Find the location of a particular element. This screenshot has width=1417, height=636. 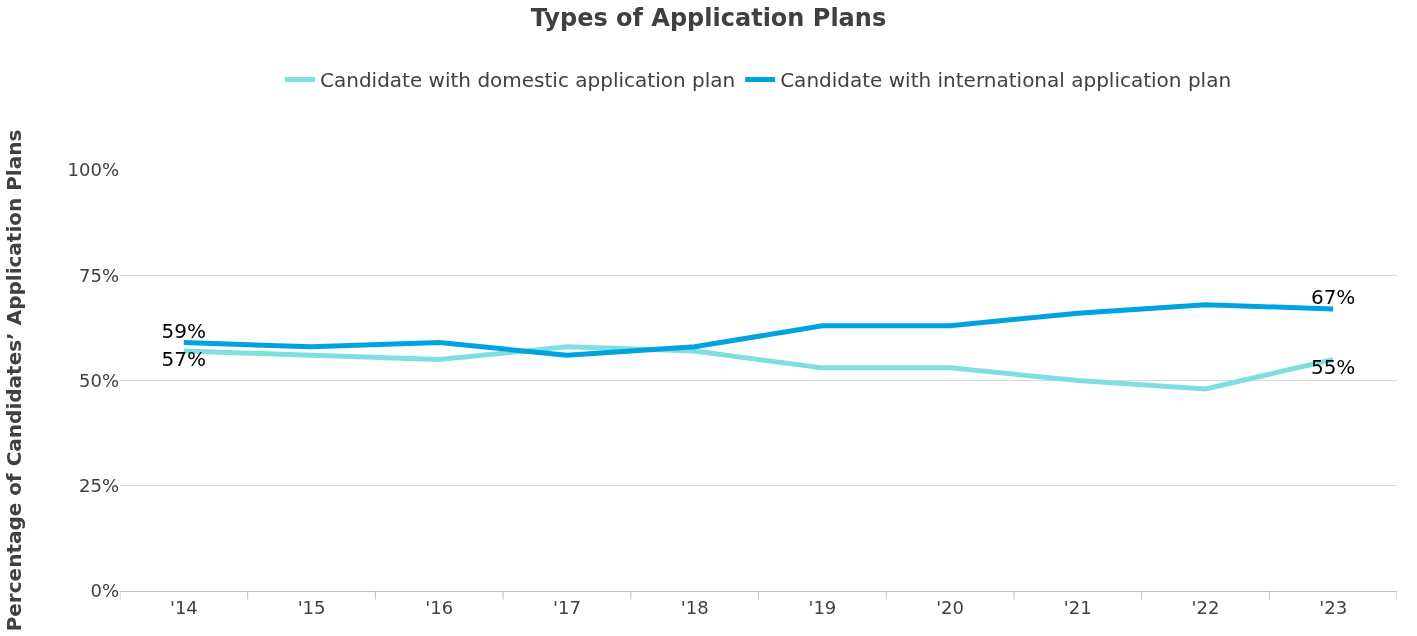

data-label: 55% is located at coordinates (1333, 367).